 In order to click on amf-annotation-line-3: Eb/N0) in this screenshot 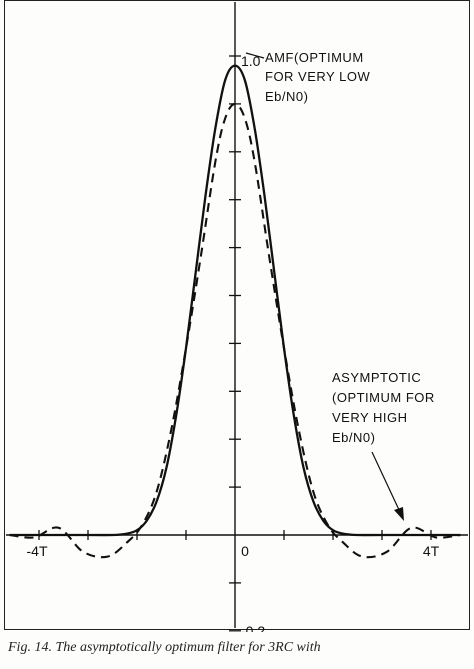, I will do `click(286, 96)`.